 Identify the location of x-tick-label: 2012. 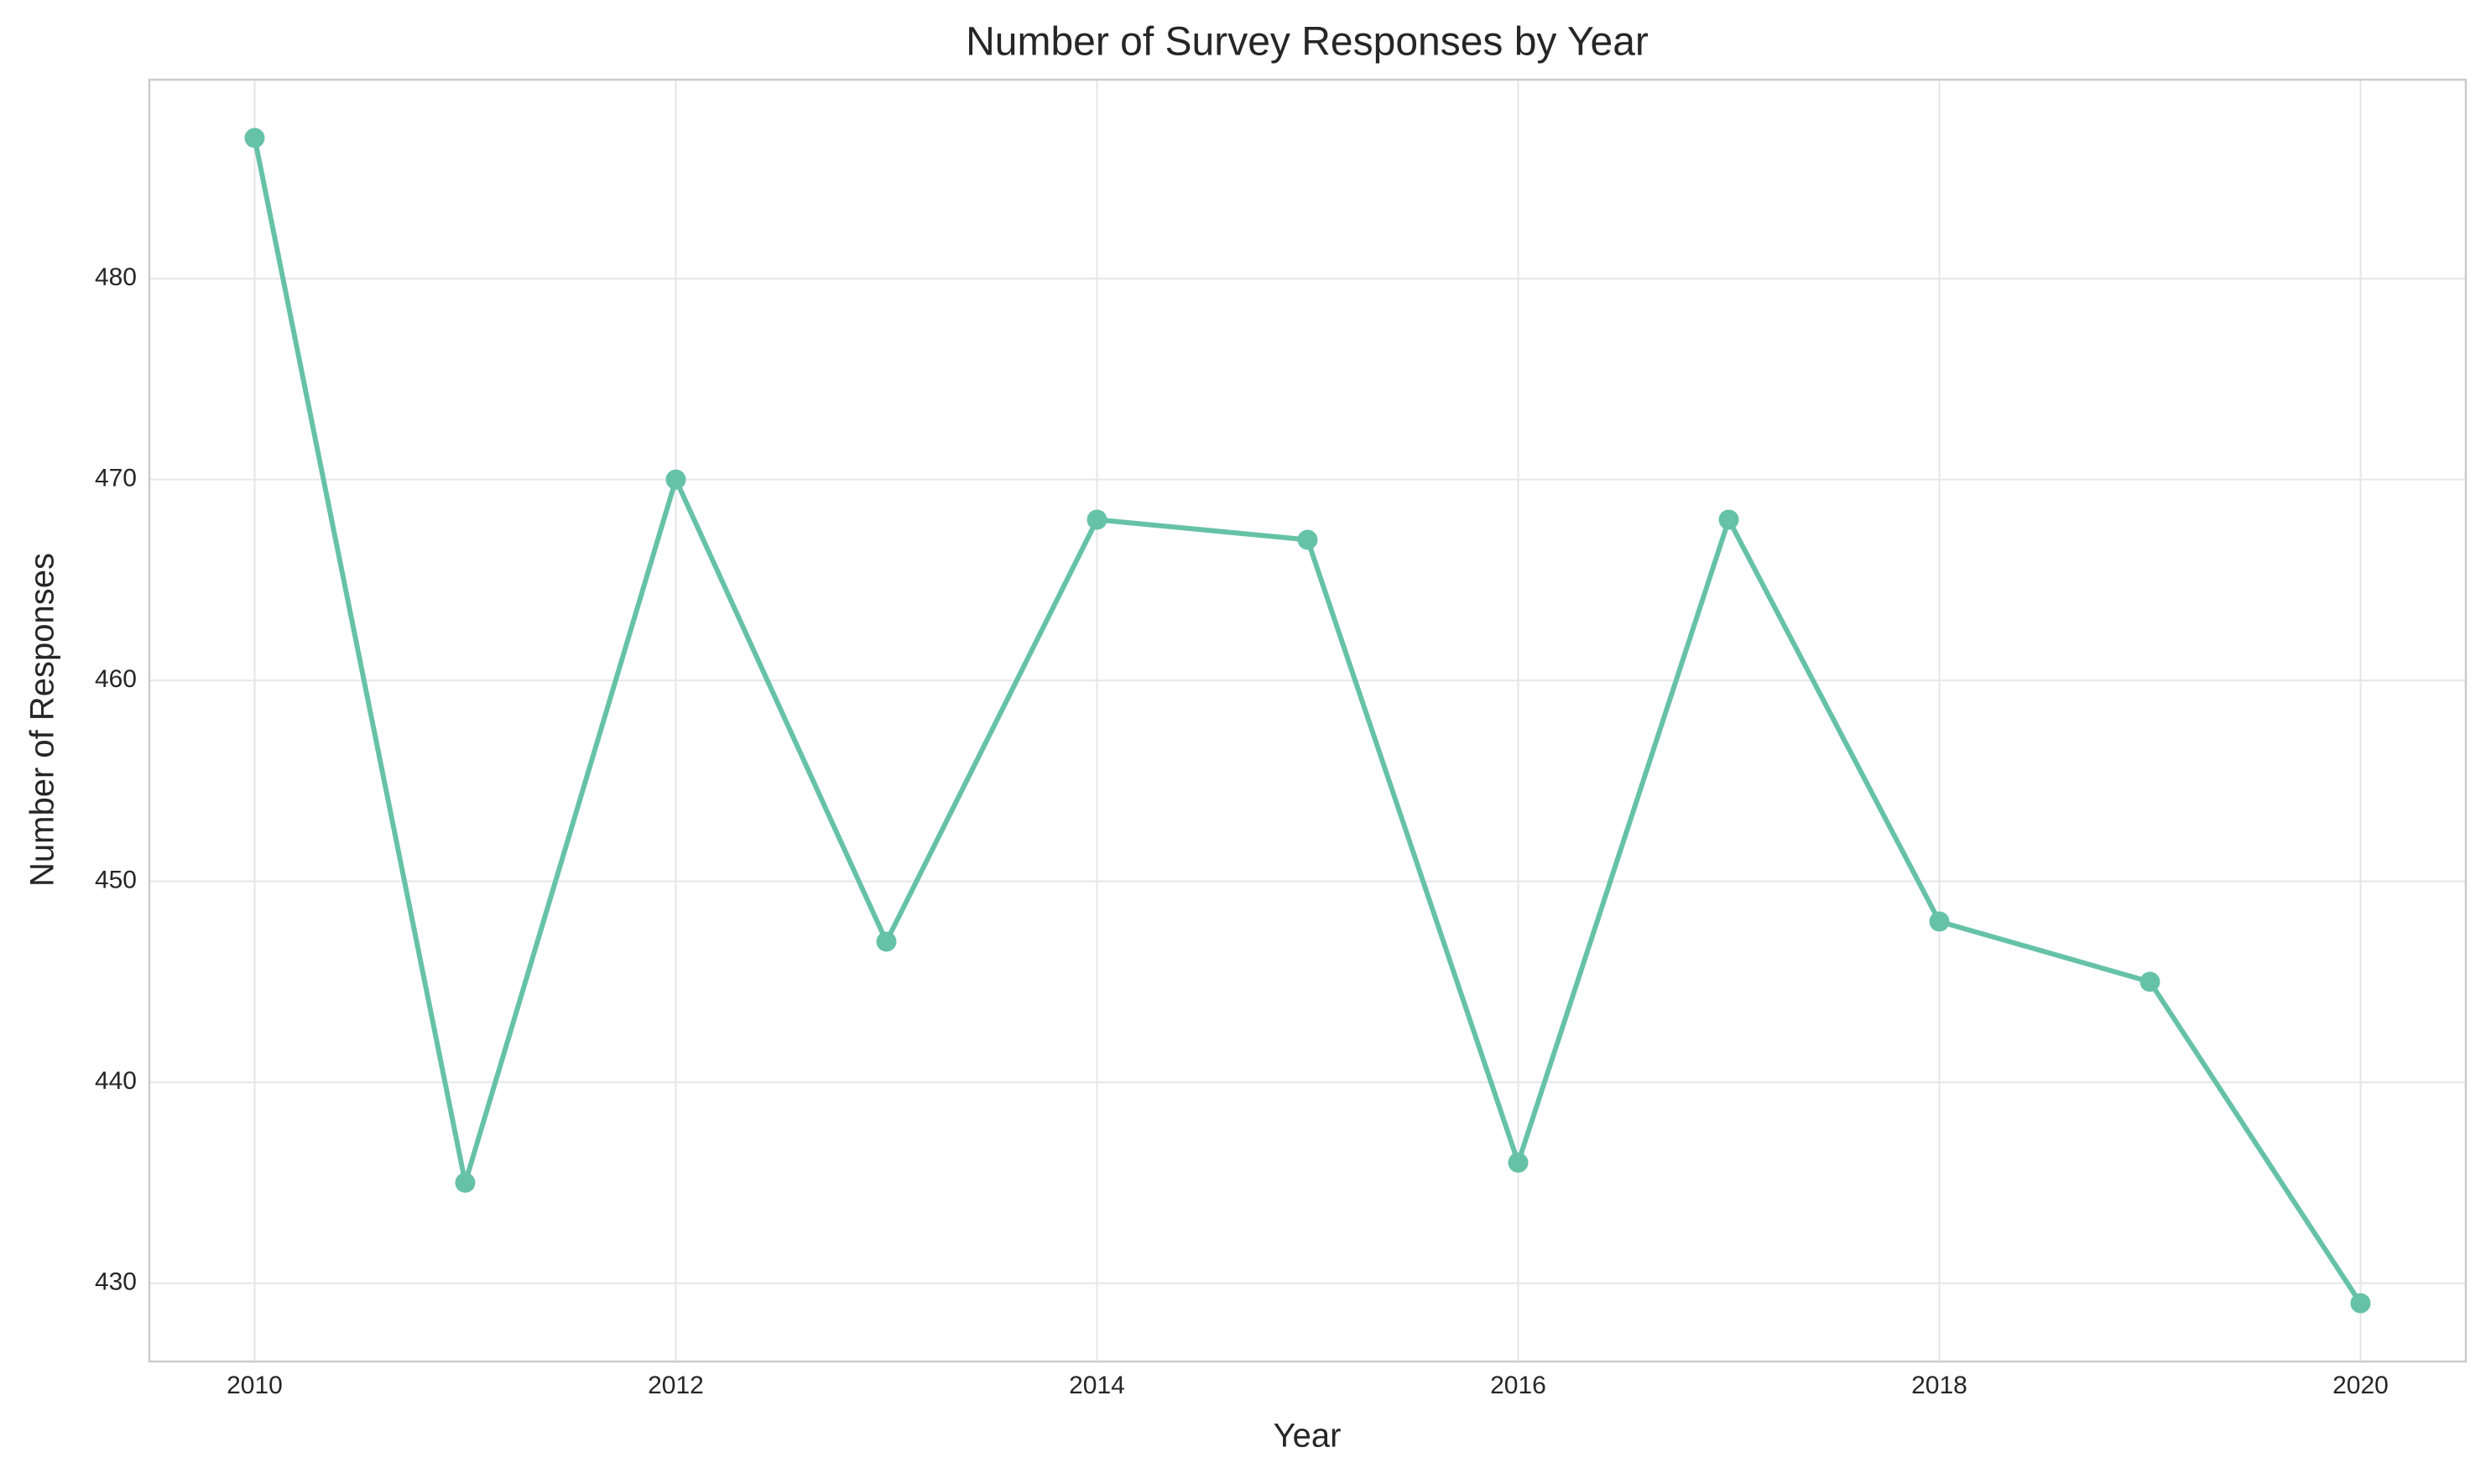
(676, 1385).